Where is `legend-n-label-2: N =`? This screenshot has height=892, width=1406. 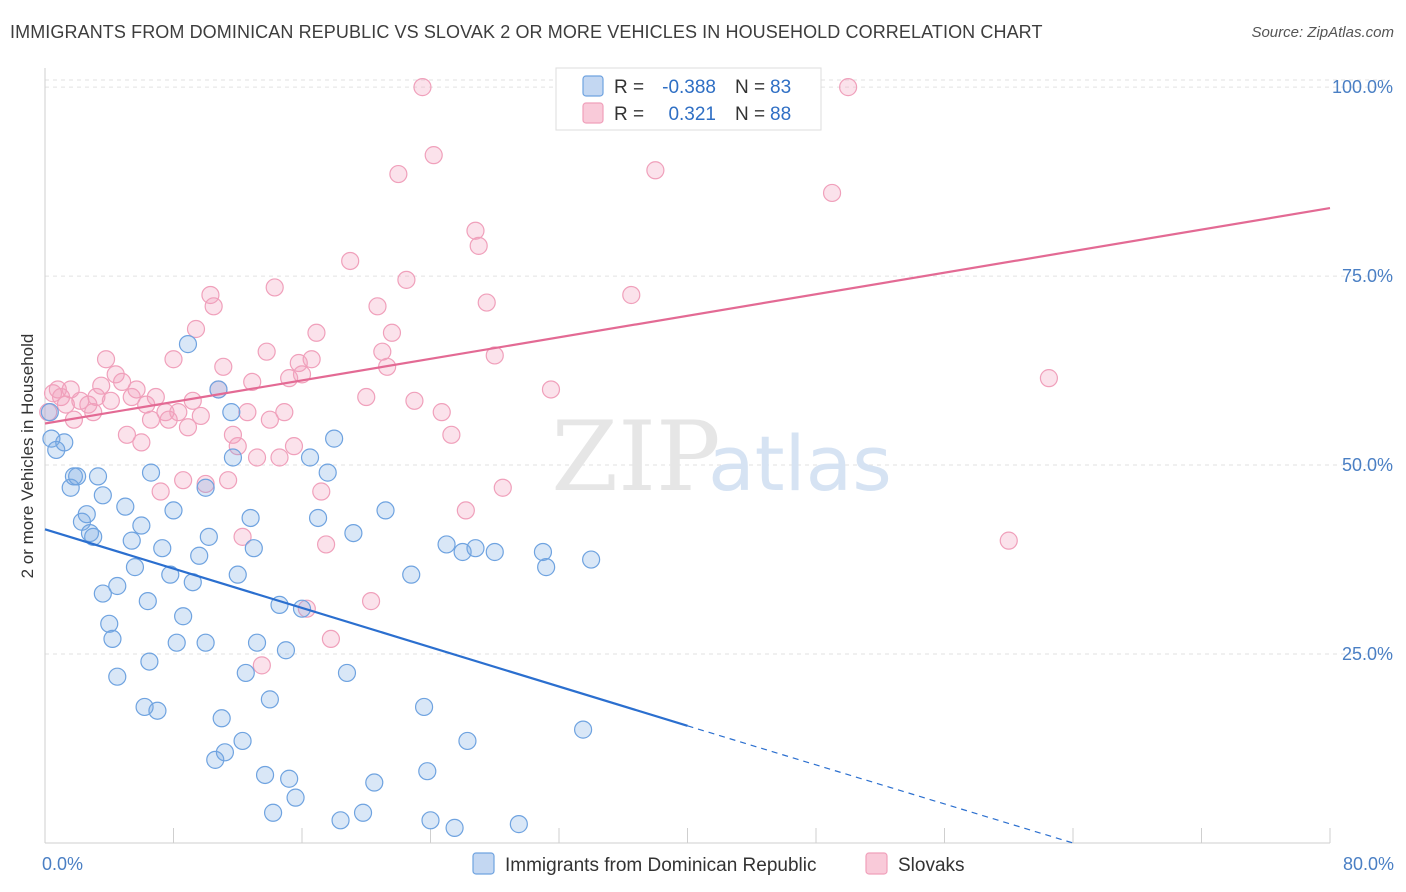
legend-n-label-2: N = is located at coordinates (750, 114).